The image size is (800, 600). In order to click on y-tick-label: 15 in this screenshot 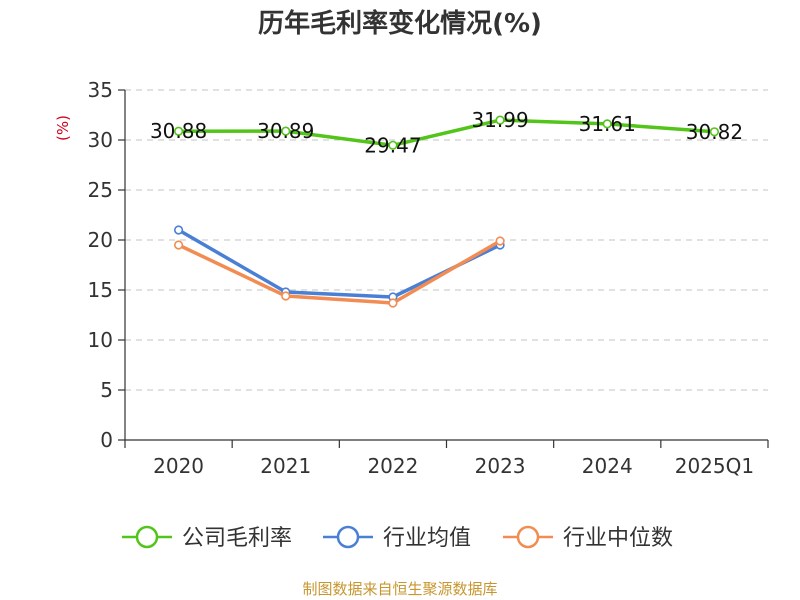, I will do `click(100, 290)`.